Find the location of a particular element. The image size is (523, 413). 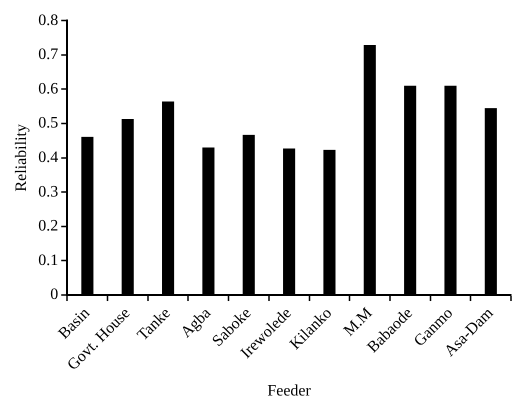

y-axis-title: Reliability is located at coordinates (21, 158).